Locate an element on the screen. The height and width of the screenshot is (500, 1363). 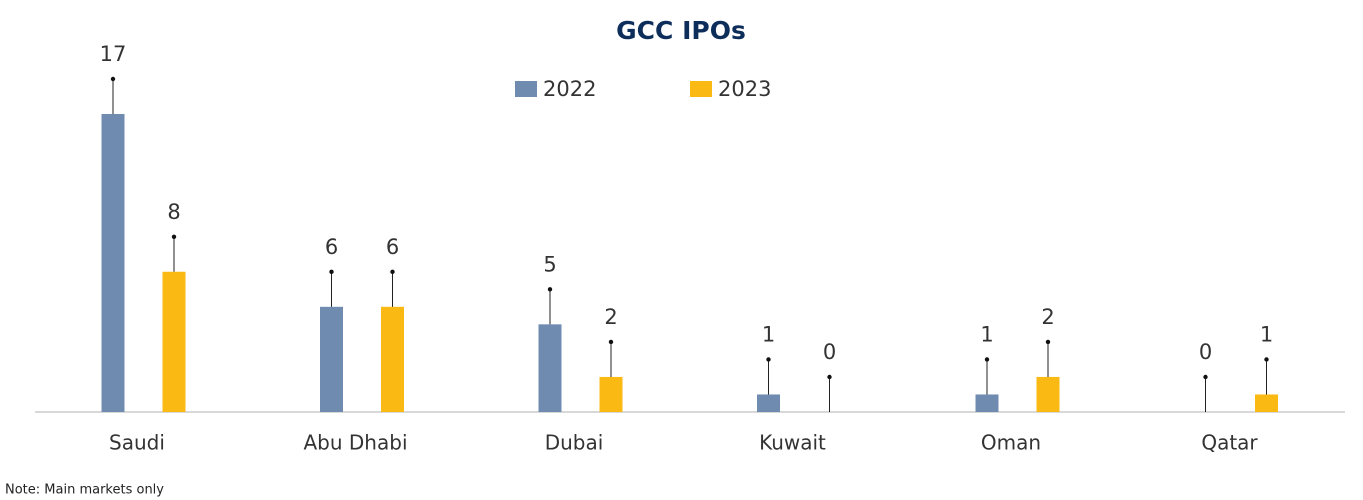
legend-label: 2023 is located at coordinates (744, 89).